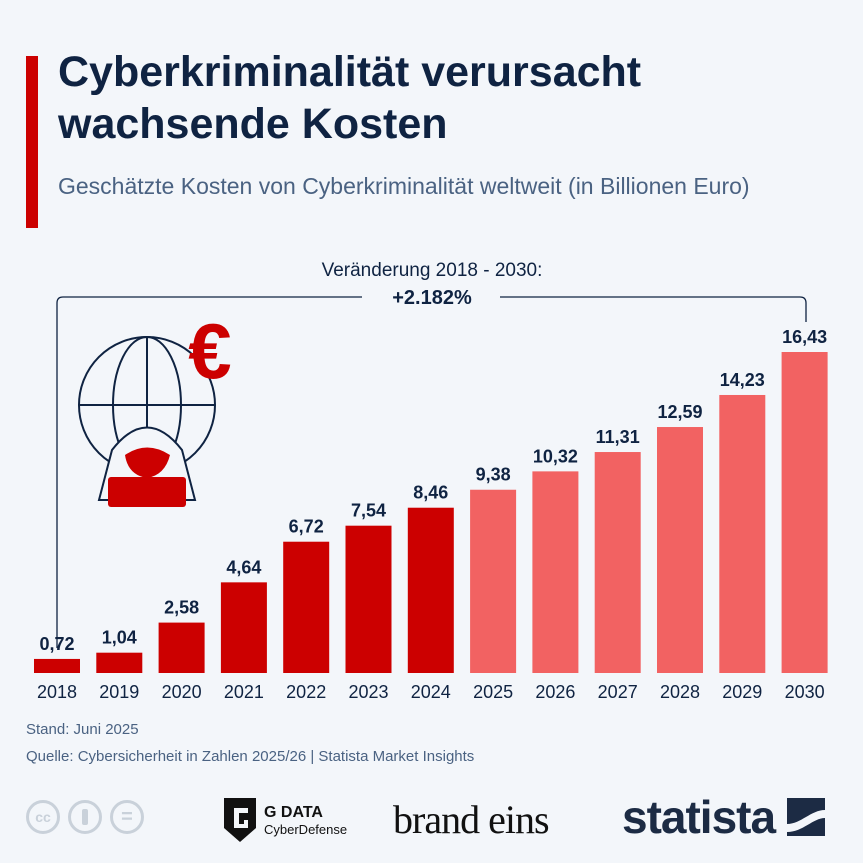  Describe the element at coordinates (56, 644) in the screenshot. I see `value-label: 0,72` at that location.